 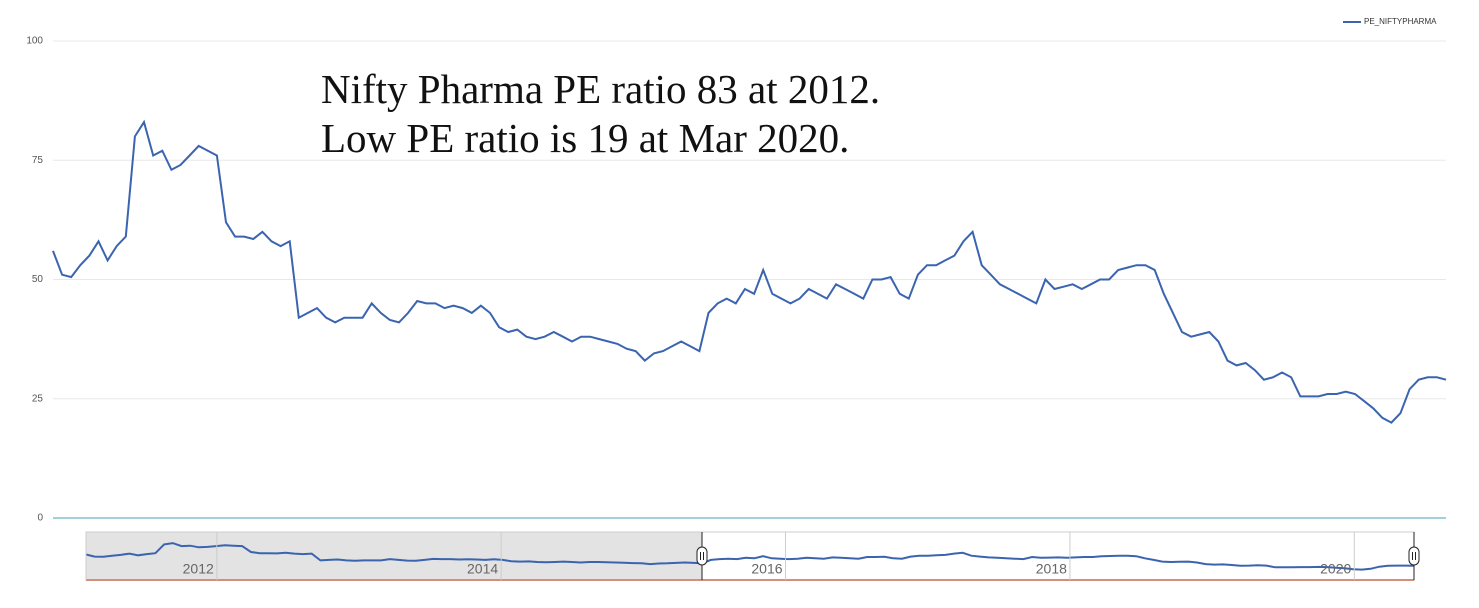 What do you see at coordinates (38, 279) in the screenshot?
I see `y-tick-label: 50` at bounding box center [38, 279].